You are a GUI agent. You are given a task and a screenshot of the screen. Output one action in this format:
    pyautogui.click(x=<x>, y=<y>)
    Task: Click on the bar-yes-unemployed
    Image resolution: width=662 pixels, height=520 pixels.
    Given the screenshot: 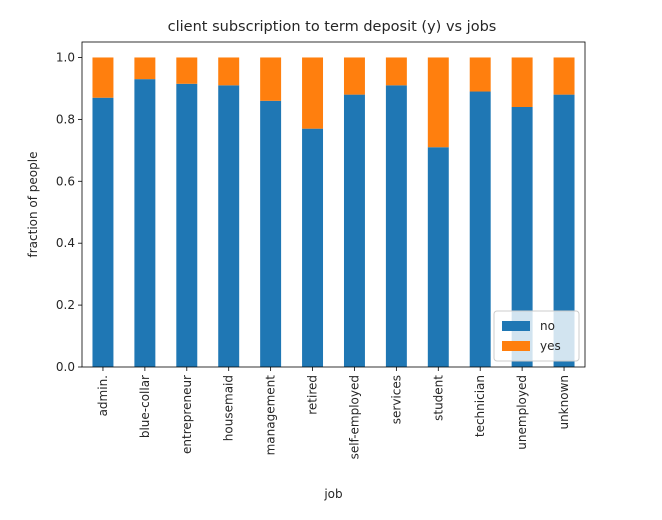 What is the action you would take?
    pyautogui.click(x=522, y=82)
    